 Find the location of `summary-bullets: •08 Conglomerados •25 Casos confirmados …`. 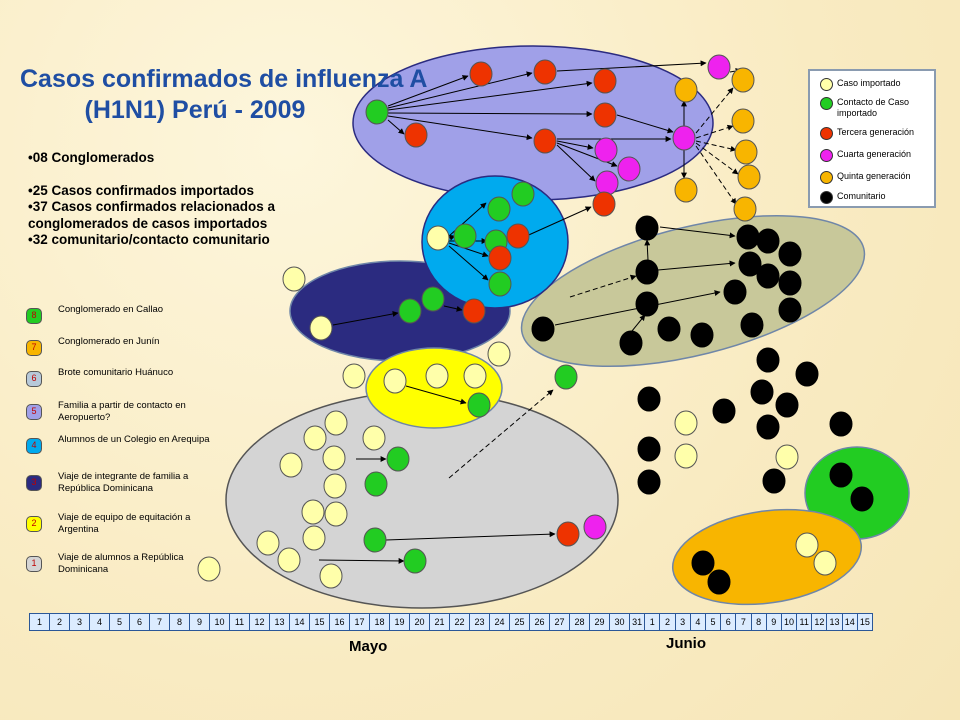

summary-bullets: •08 Conglomerados •25 Casos confirmados … is located at coordinates (178, 199).